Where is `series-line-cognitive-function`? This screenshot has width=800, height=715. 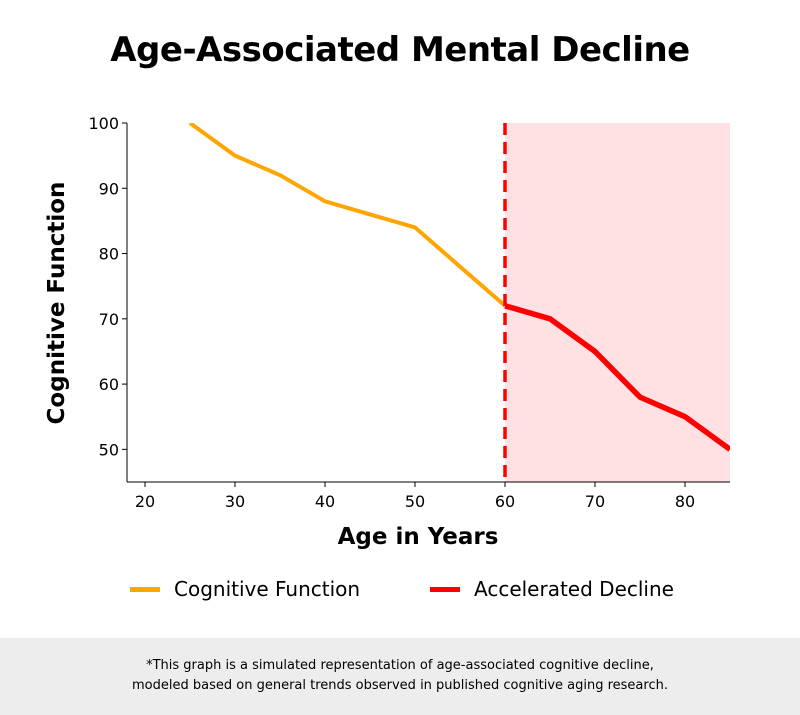 series-line-cognitive-function is located at coordinates (347, 215).